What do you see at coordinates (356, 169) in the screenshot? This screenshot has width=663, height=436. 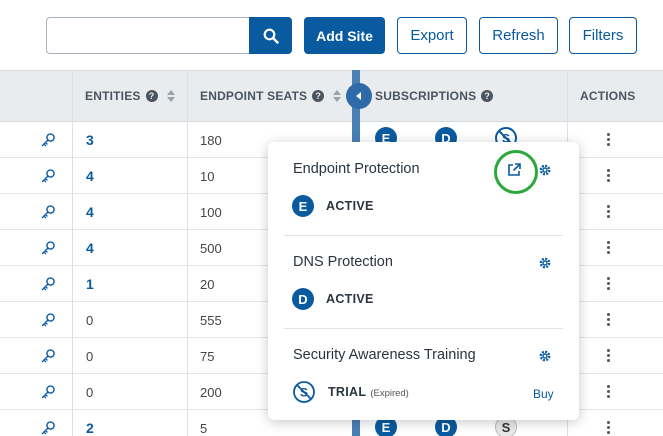 I see `endpoint-protection-title: Endpoint Protection` at bounding box center [356, 169].